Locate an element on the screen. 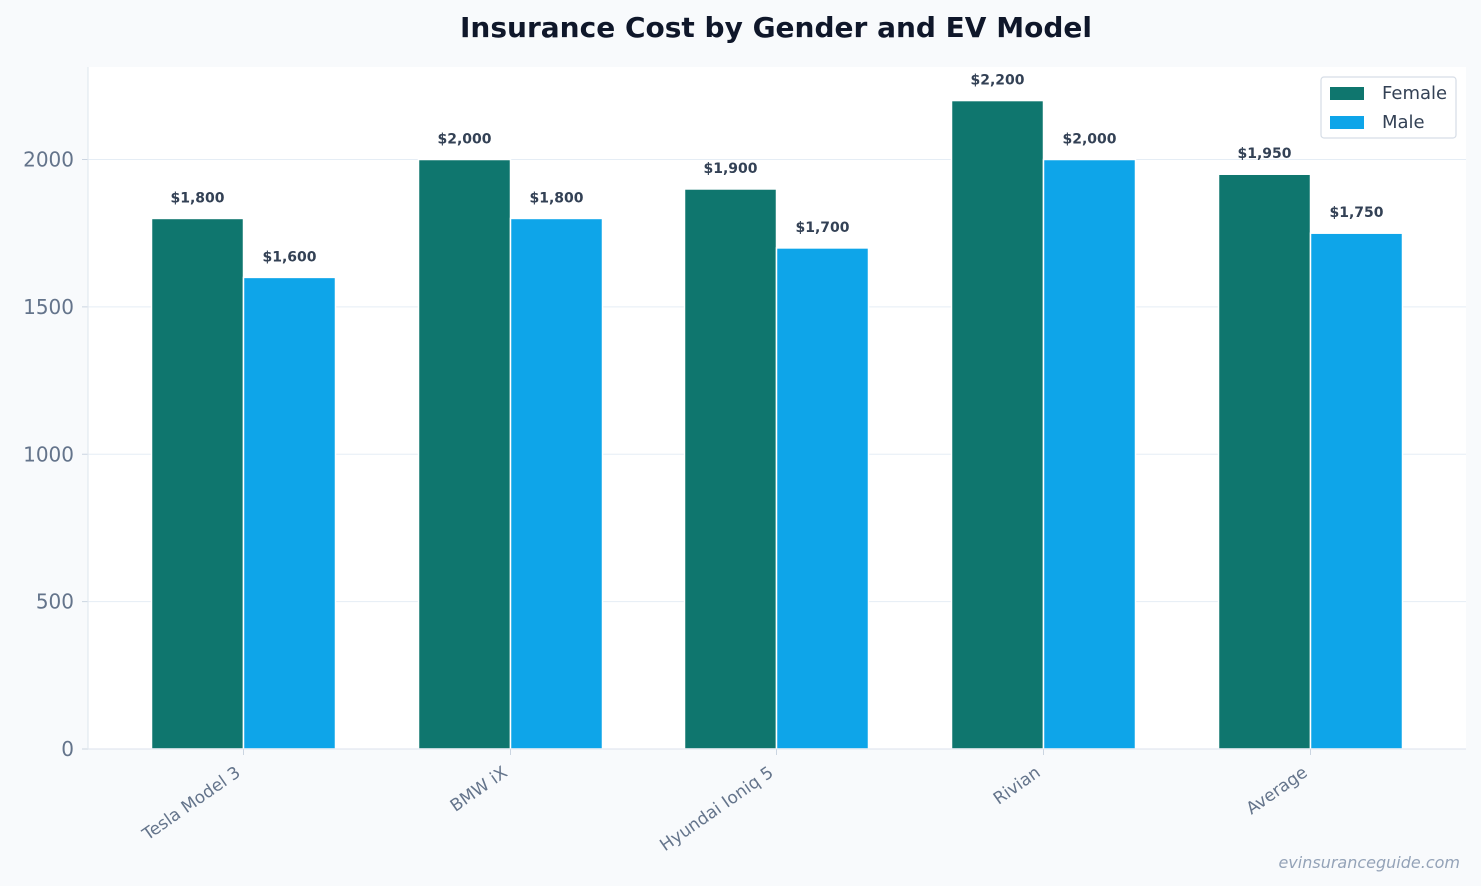  data-label: $2,200 is located at coordinates (997, 81).